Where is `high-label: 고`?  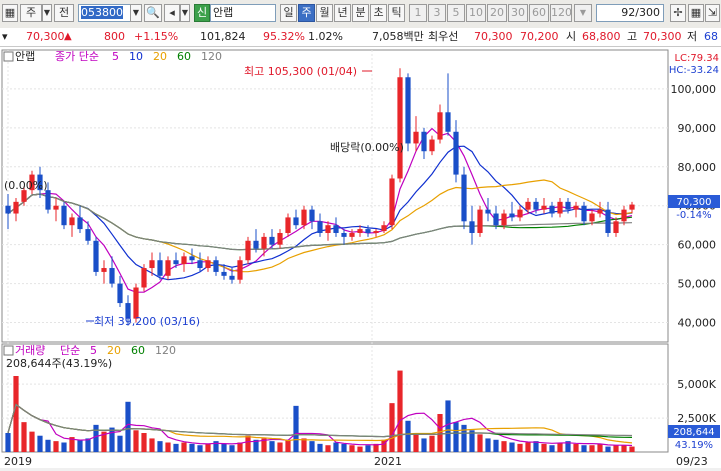
high-label: 고 is located at coordinates (632, 36).